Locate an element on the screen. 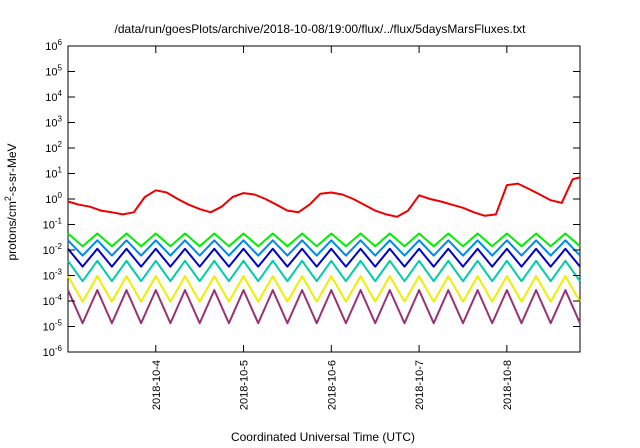 This screenshot has width=640, height=448. y-tick-label: 10⁻¹ is located at coordinates (53, 224).